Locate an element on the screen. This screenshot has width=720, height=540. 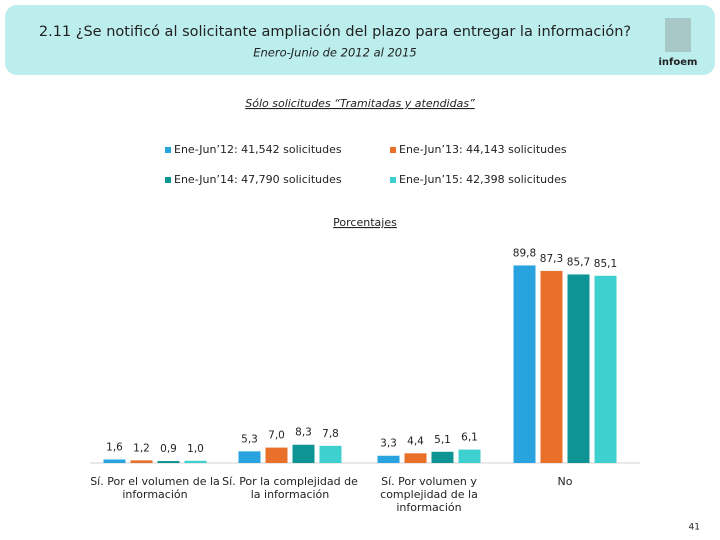
page-number: 41 is located at coordinates (694, 528).